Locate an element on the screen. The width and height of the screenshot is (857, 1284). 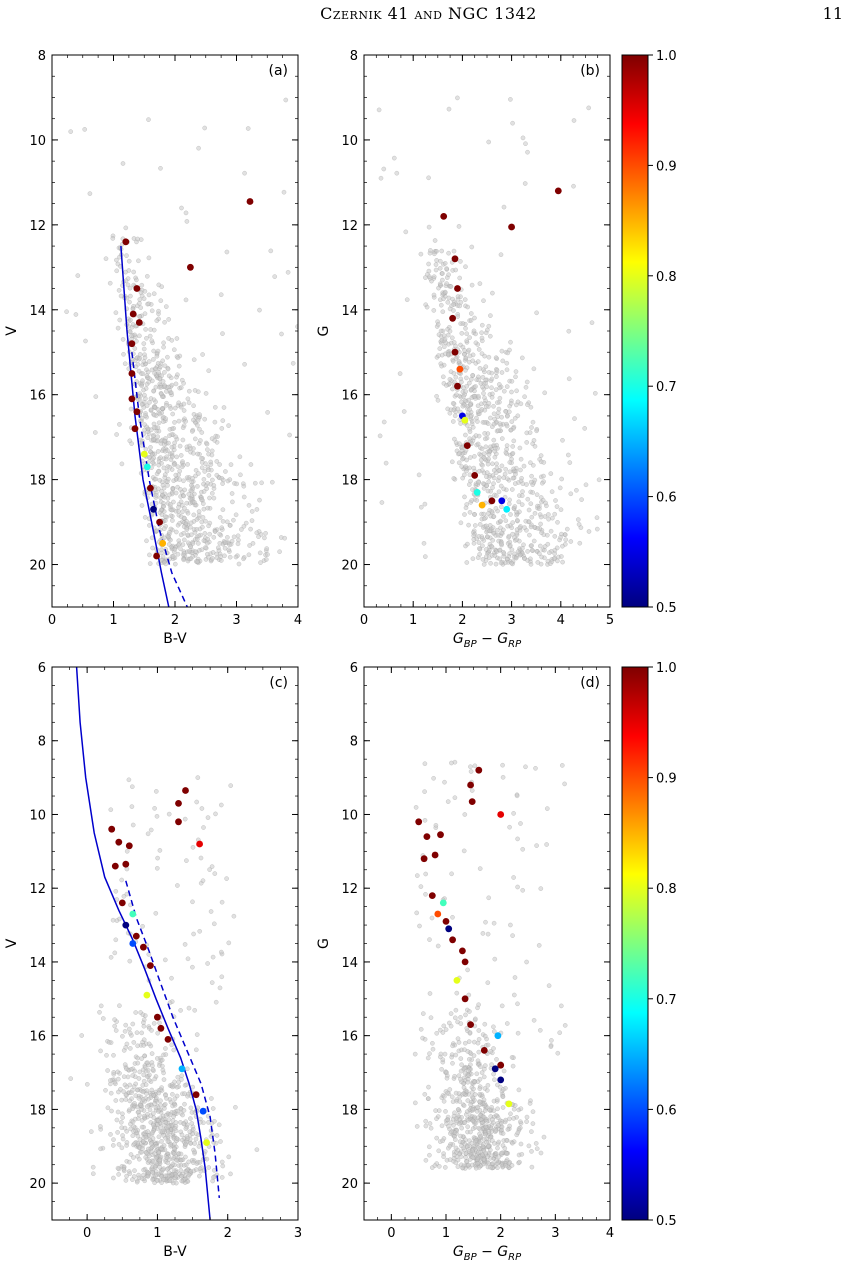
y-tick-label: 8 is located at coordinates (42, 56).